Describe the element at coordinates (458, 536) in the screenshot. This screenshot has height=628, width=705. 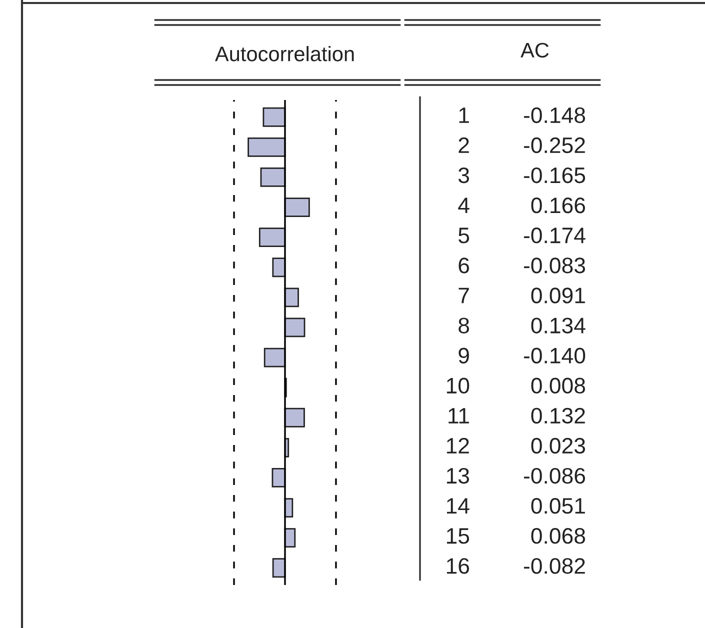
I see `y-tick-label: 15` at that location.